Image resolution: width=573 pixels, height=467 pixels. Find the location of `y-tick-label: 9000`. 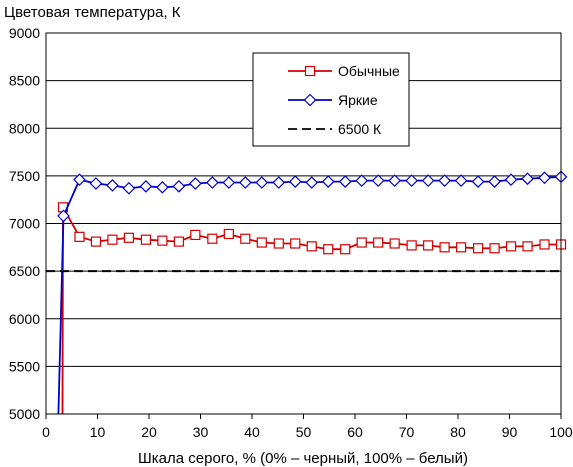

y-tick-label: 9000 is located at coordinates (24, 33).